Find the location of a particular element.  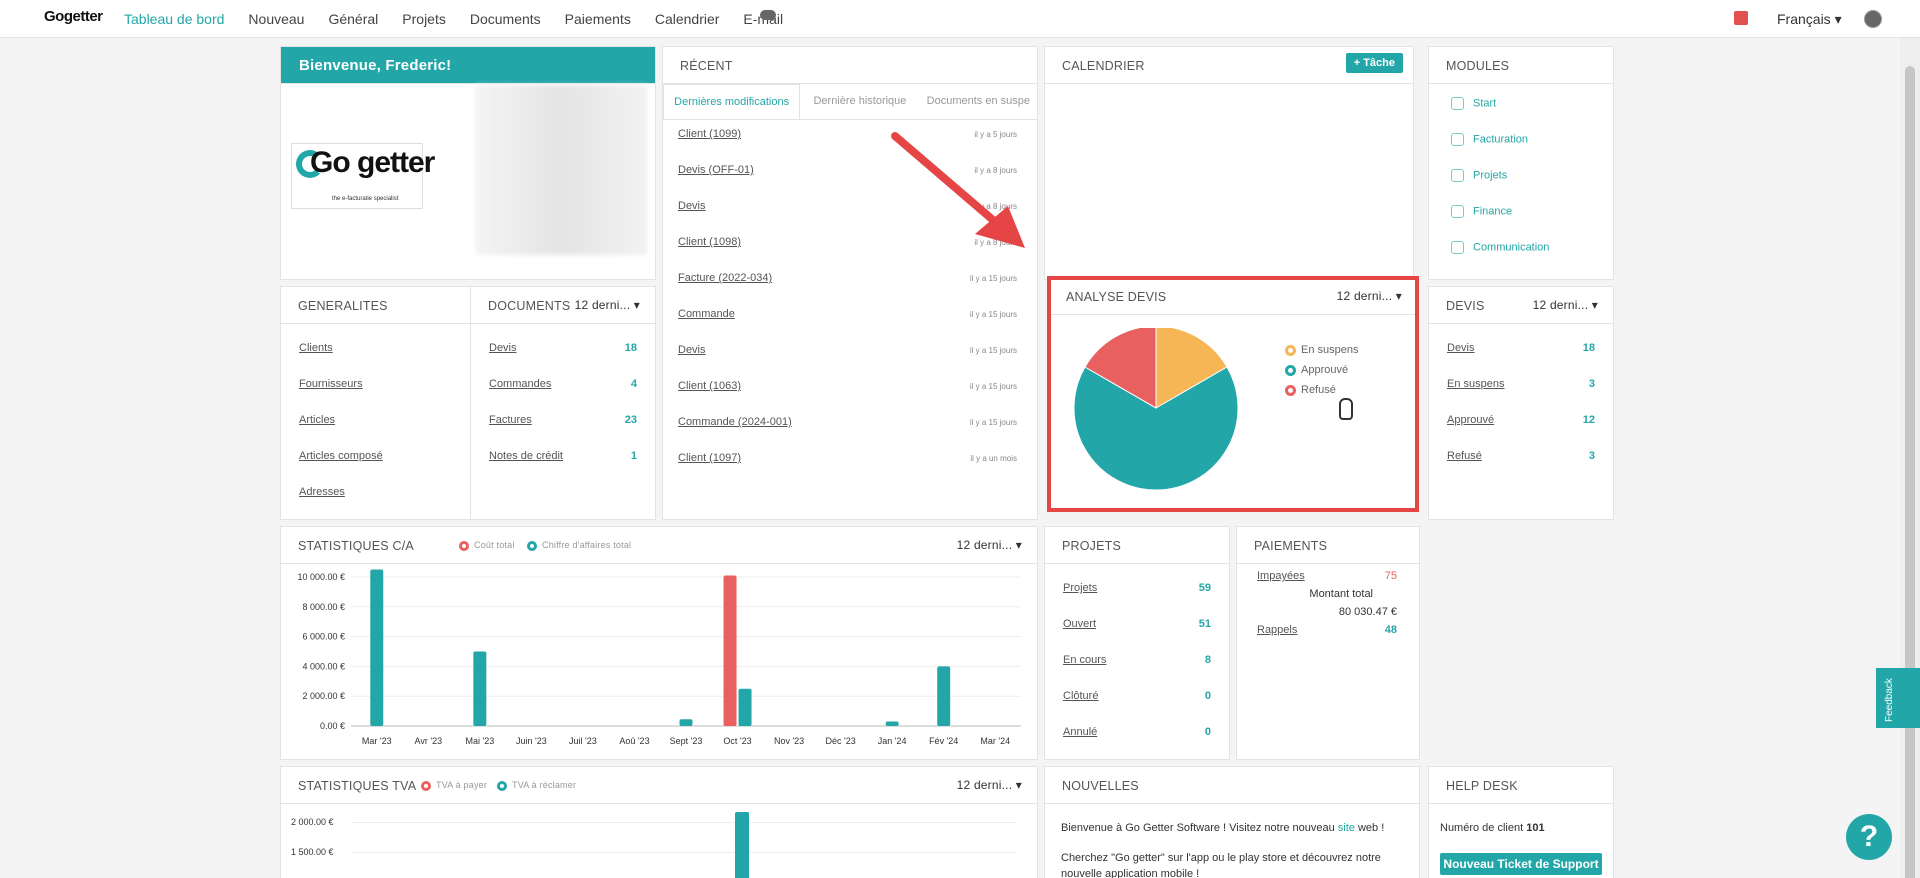

stats-ca-filter-dropdown: 12 derni... ▾ is located at coordinates (989, 545).